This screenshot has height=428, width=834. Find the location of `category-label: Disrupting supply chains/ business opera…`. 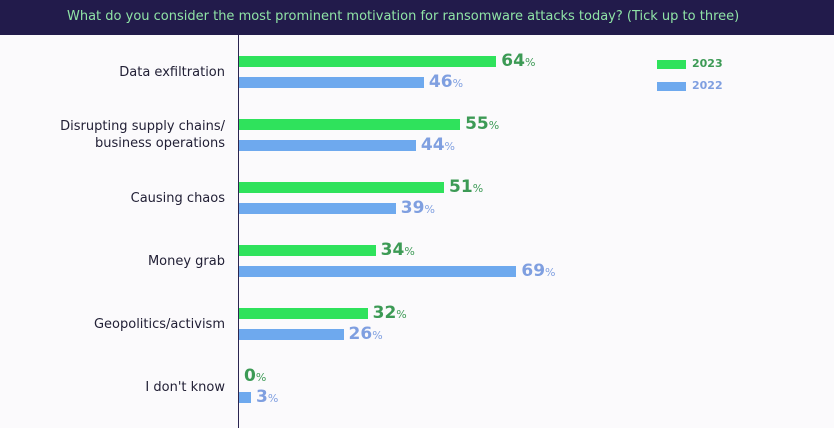

category-label: Disrupting supply chains/ business opera… is located at coordinates (142, 135).